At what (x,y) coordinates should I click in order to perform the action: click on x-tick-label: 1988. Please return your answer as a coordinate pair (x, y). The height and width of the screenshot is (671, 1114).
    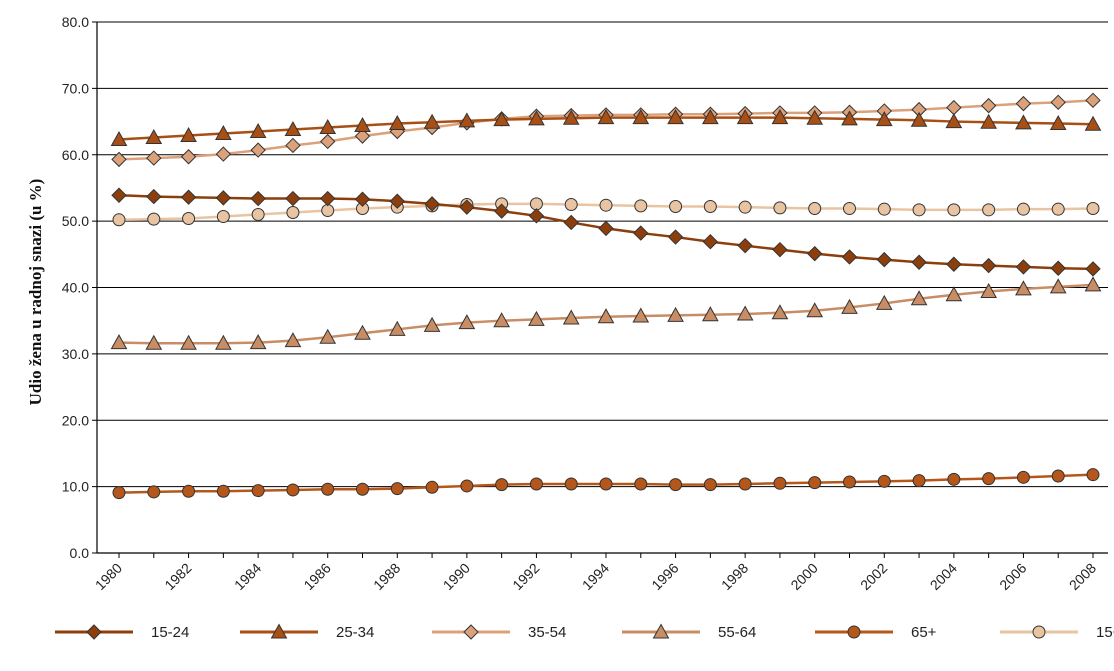
    Looking at the image, I should click on (386, 576).